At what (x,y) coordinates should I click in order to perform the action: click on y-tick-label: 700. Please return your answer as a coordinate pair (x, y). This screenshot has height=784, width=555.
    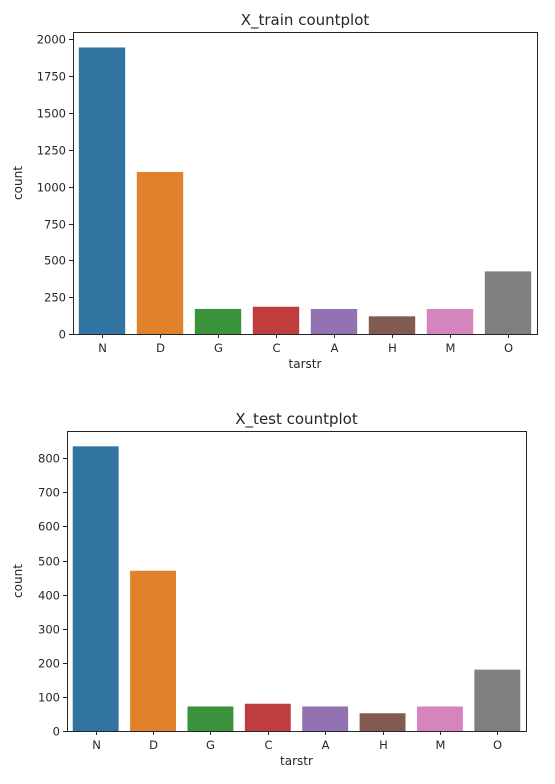
    Looking at the image, I should click on (49, 493).